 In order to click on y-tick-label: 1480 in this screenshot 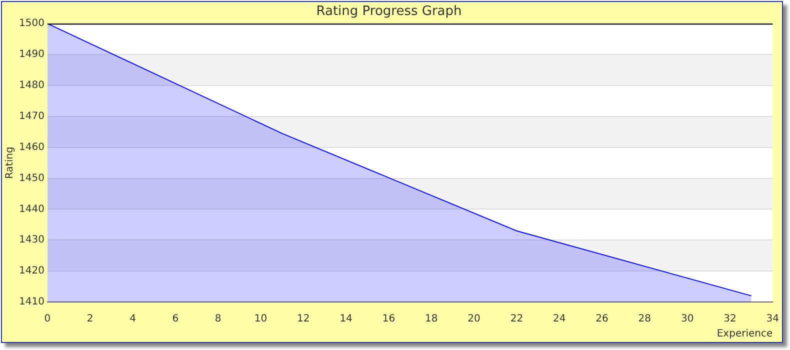, I will do `click(31, 86)`.